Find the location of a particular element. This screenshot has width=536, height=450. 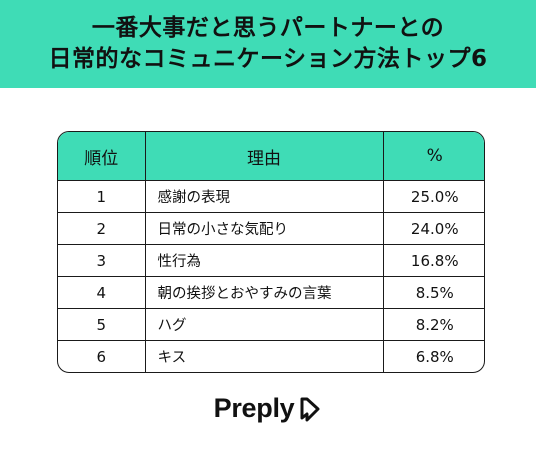

header-reason: 理由 is located at coordinates (264, 156).